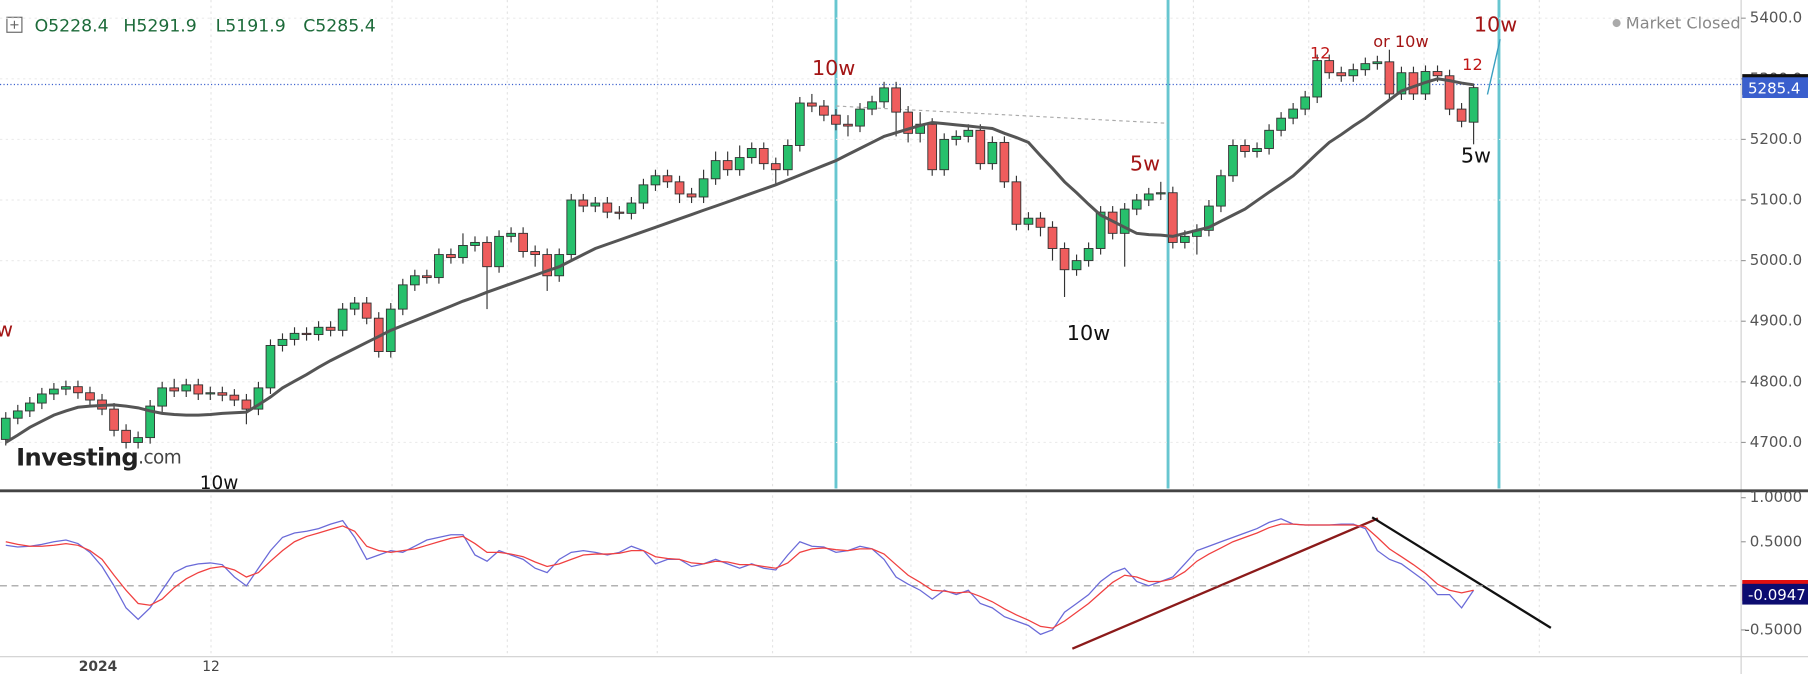 This screenshot has width=1808, height=674. I want to click on y-tick-label: 0.5000, so click(1776, 541).